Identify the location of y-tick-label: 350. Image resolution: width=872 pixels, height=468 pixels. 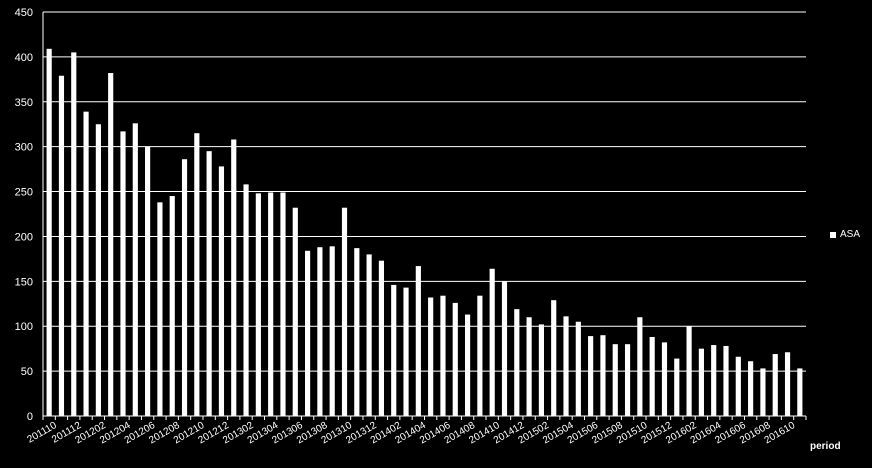
(24, 103).